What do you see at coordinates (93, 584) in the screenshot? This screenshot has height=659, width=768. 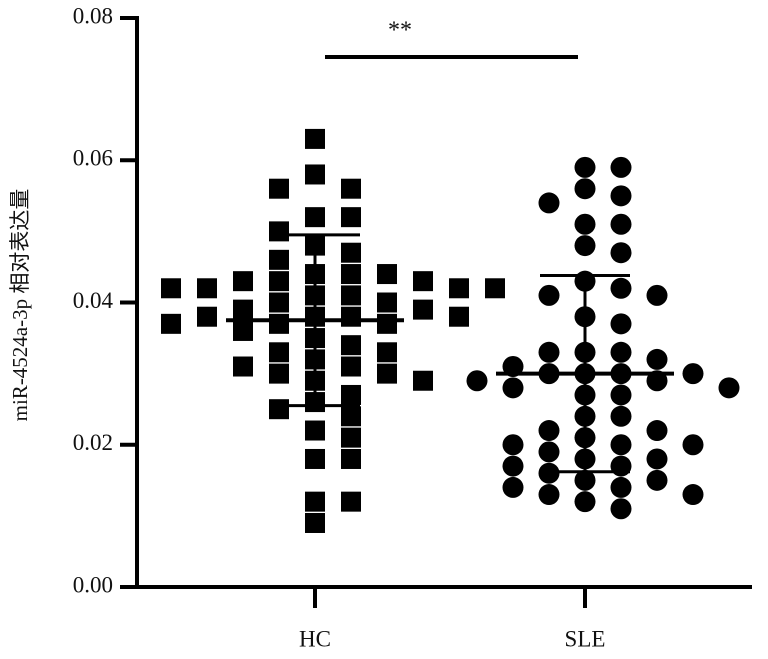 I see `y-tick-label: 0.00` at bounding box center [93, 584].